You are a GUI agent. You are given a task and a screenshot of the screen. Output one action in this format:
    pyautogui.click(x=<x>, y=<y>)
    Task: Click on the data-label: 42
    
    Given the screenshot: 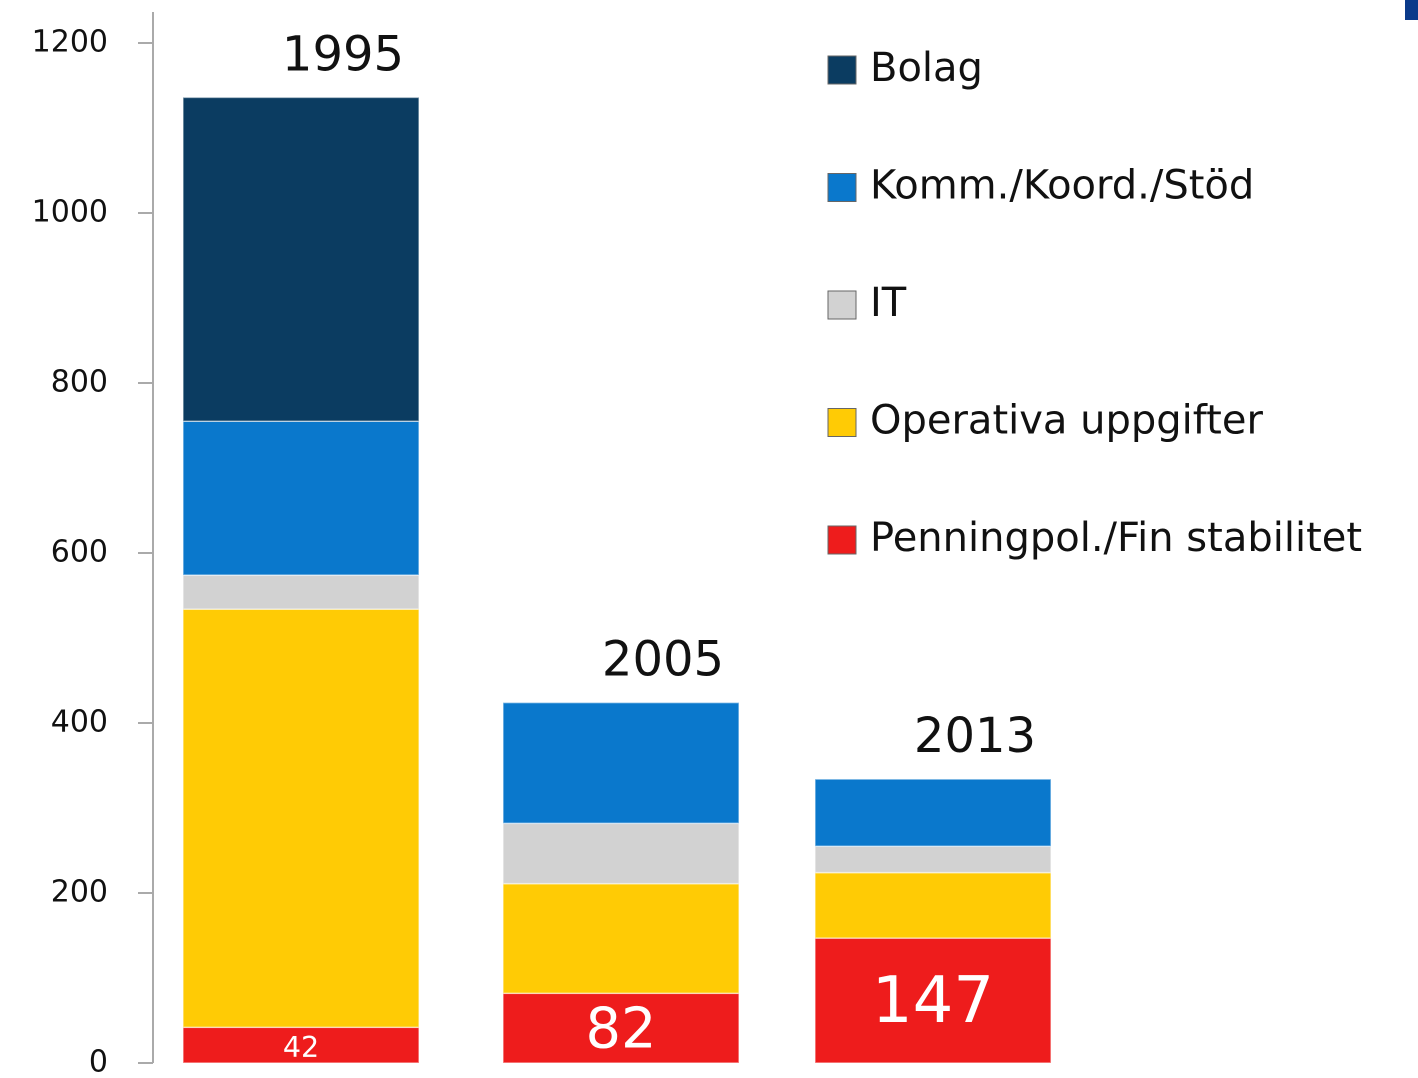 What is the action you would take?
    pyautogui.click(x=301, y=1047)
    